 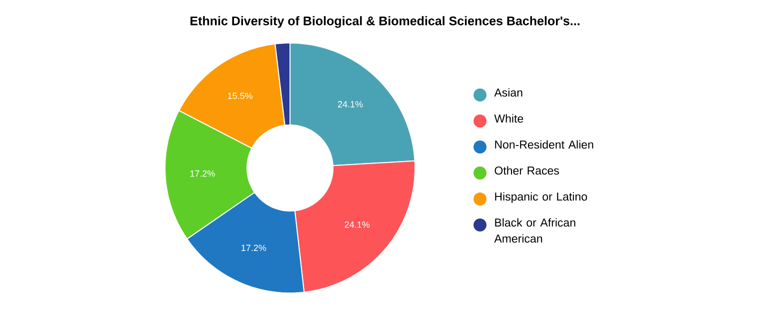 What do you see at coordinates (508, 92) in the screenshot?
I see `legend-label: Asian` at bounding box center [508, 92].